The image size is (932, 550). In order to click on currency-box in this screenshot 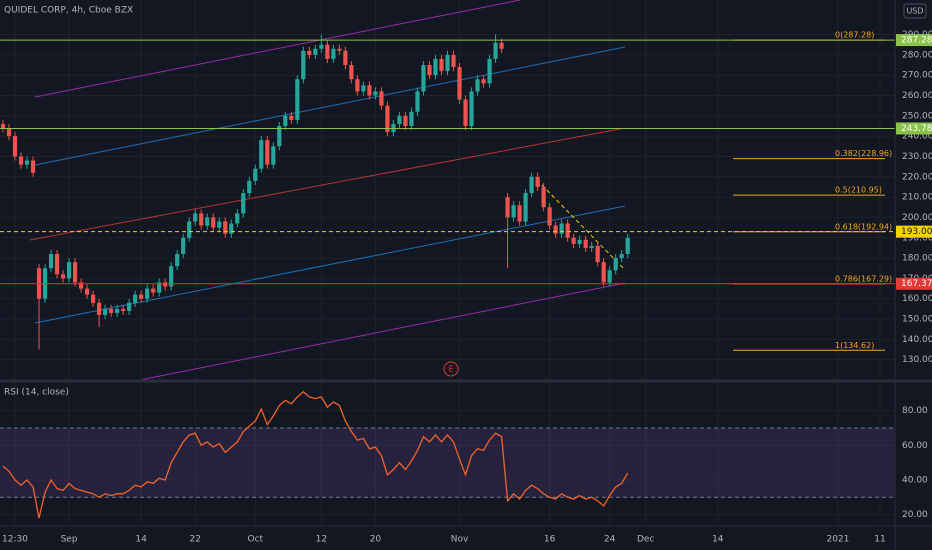, I will do `click(915, 11)`.